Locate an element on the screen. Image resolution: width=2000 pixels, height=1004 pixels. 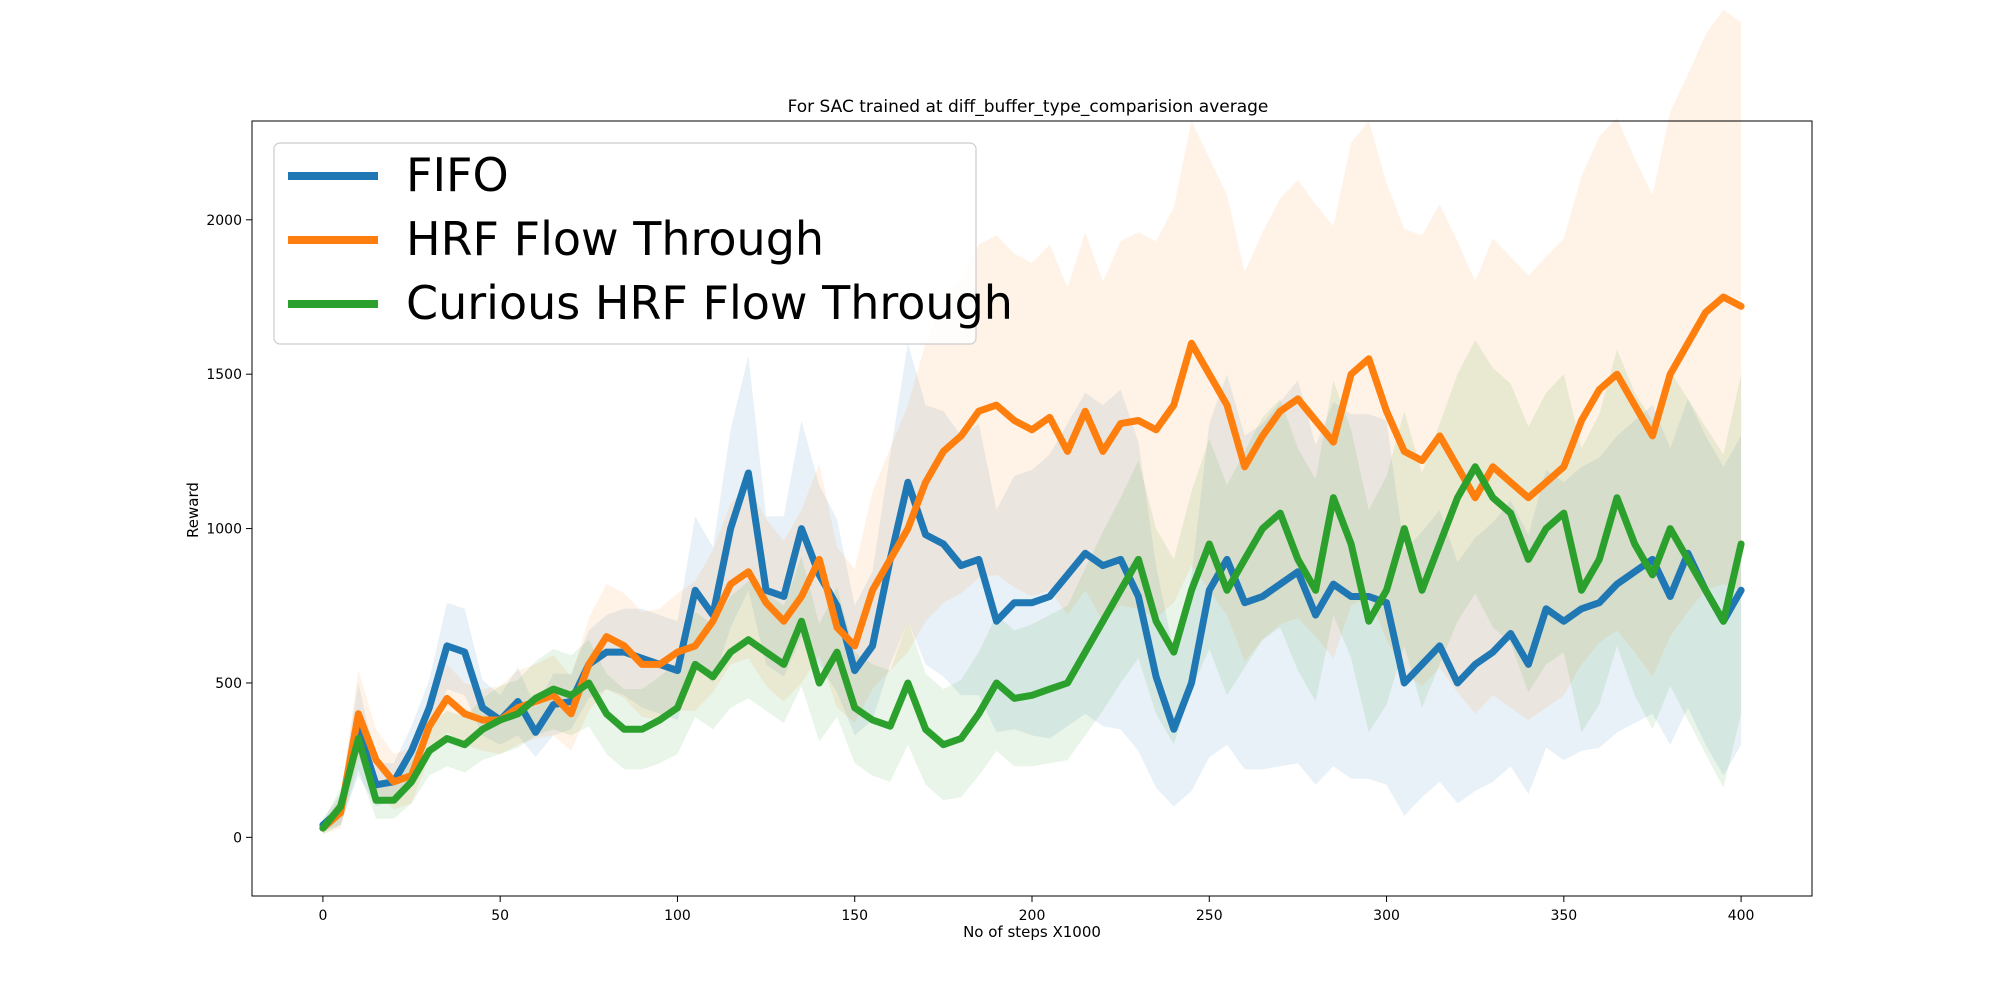
legend-box is located at coordinates (625, 243).